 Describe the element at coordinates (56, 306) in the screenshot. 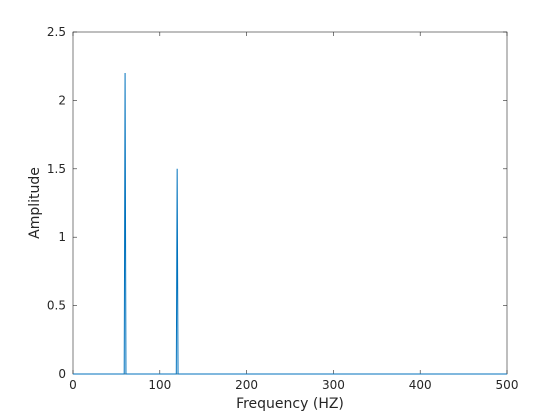

I see `y-tick-label: 0.5` at that location.